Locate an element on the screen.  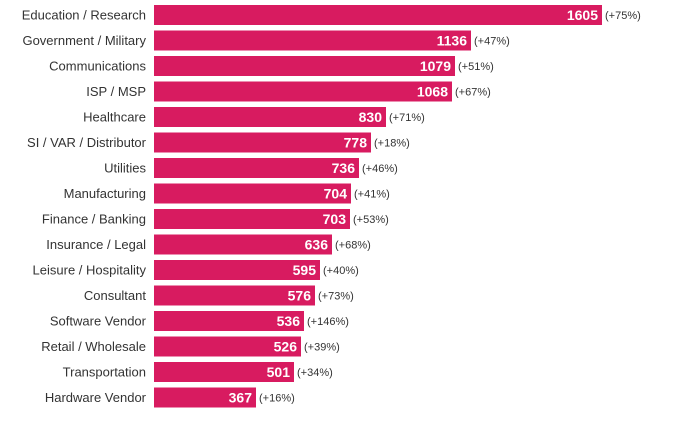
bar-row: SI / VAR / Distributor 778 (+18%) is located at coordinates (218, 142).